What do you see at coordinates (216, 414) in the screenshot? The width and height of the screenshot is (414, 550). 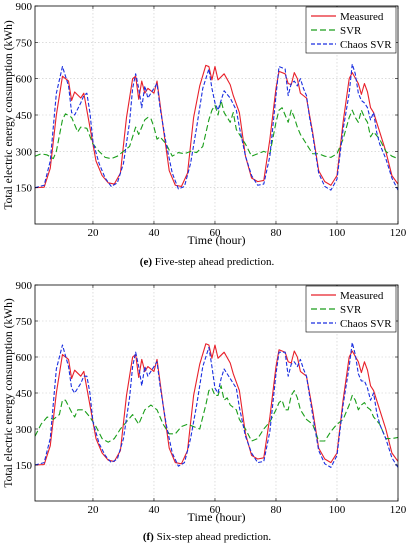 I see `series-line-svr` at bounding box center [216, 414].